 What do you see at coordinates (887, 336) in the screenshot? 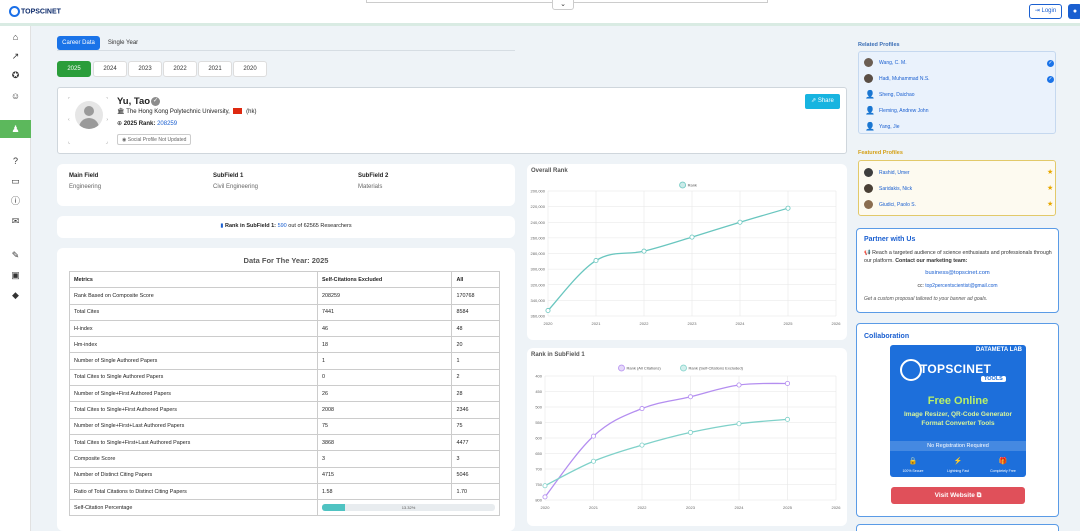
I see `collaboration-title: Collaboration` at bounding box center [887, 336].